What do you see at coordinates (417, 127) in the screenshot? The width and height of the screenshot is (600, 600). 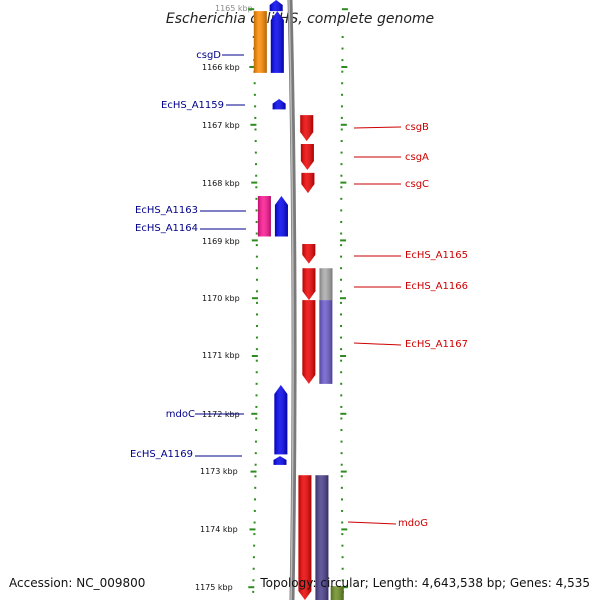 I see `label-csgB: csgB` at bounding box center [417, 127].